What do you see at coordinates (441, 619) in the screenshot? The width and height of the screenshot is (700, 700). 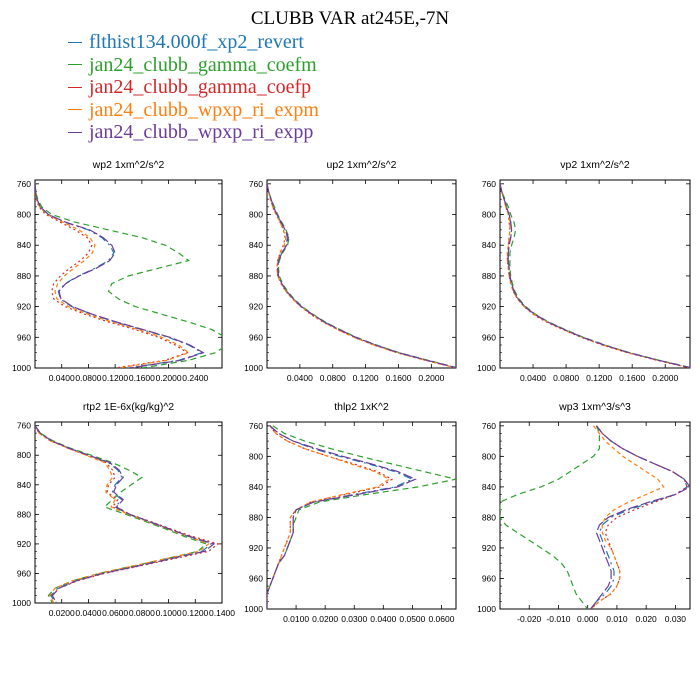 I see `x-tick-label: 0.0600` at bounding box center [441, 619].